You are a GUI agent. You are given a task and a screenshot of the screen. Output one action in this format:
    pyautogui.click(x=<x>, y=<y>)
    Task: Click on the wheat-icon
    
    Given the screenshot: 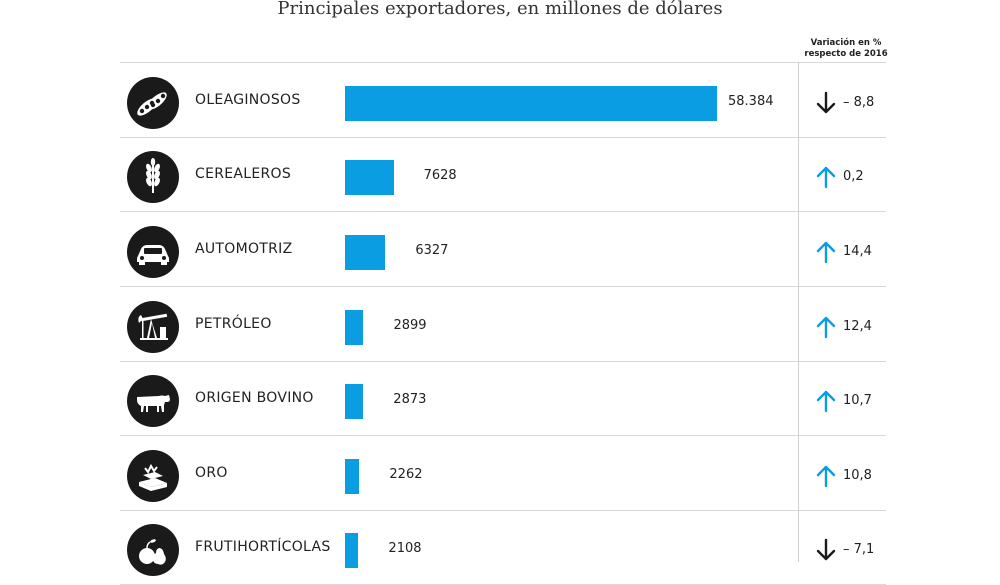 What is the action you would take?
    pyautogui.click(x=153, y=177)
    